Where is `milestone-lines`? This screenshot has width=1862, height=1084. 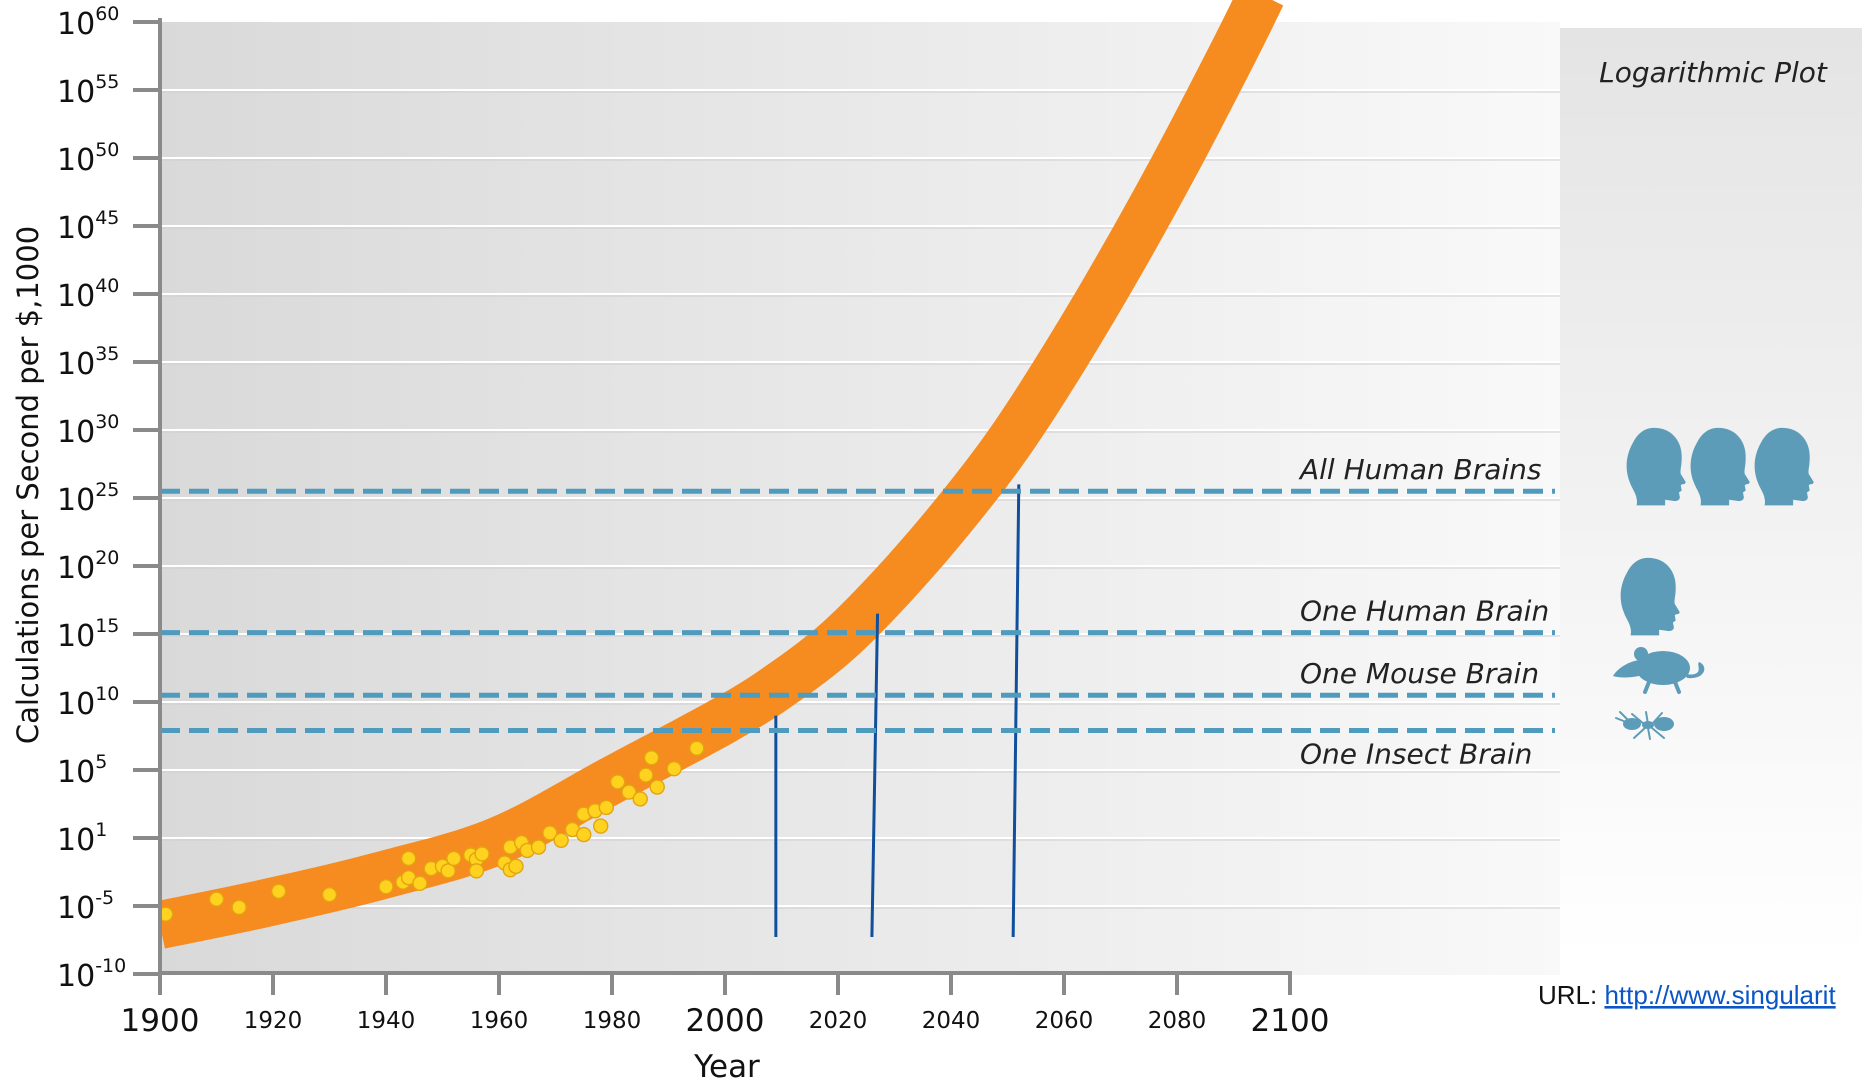 milestone-lines is located at coordinates (897, 711).